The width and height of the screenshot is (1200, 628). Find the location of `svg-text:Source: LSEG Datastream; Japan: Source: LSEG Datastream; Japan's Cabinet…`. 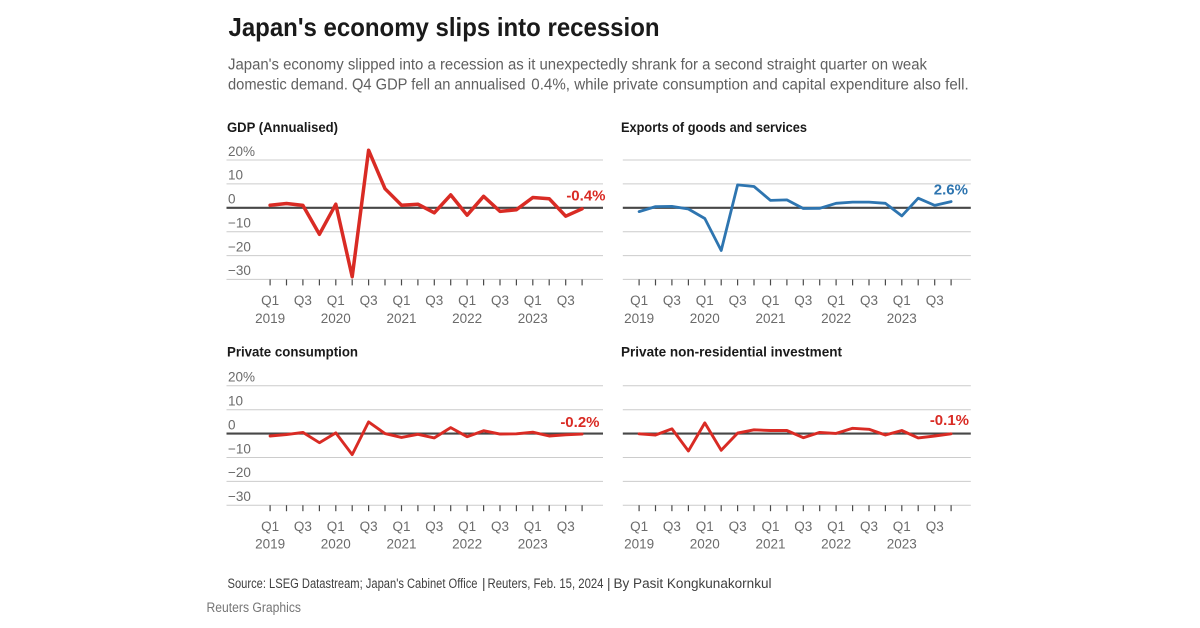

svg-text:Source: LSEG Datastream; Japan: Source: LSEG Datastream; Japan's Cabinet… is located at coordinates (353, 583).